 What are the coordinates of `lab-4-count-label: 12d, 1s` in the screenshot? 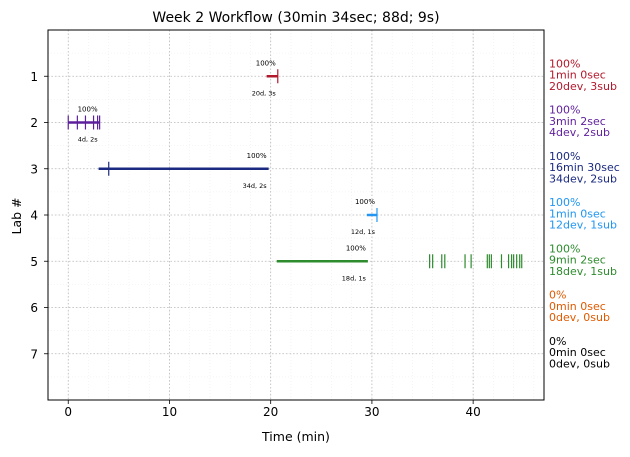 It's located at (363, 232).